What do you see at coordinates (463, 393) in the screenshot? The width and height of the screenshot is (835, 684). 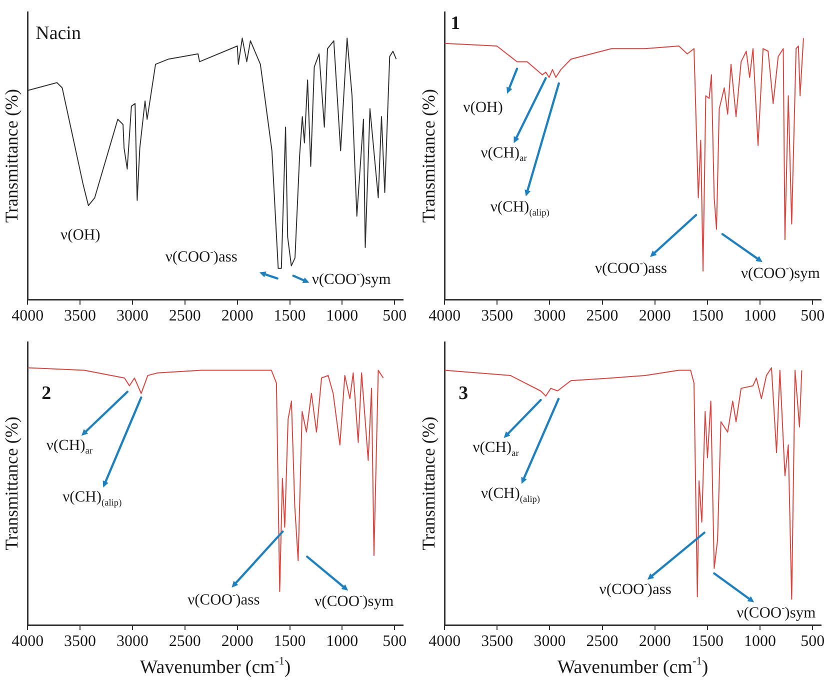 I see `text: 3` at bounding box center [463, 393].